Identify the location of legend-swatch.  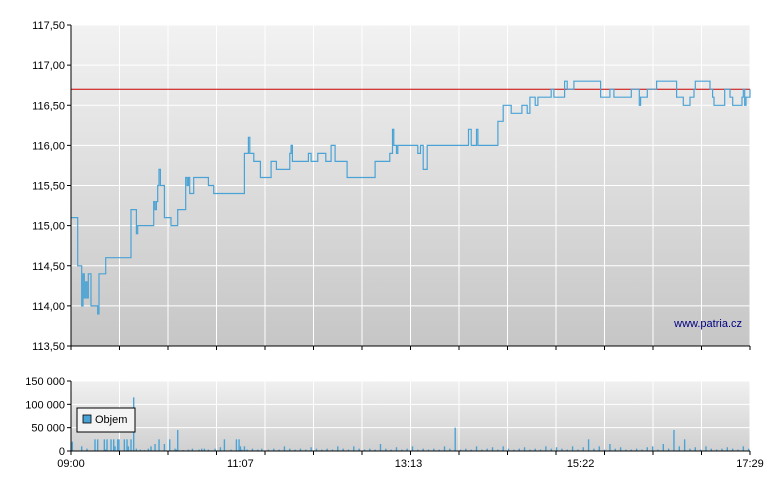
(87, 419).